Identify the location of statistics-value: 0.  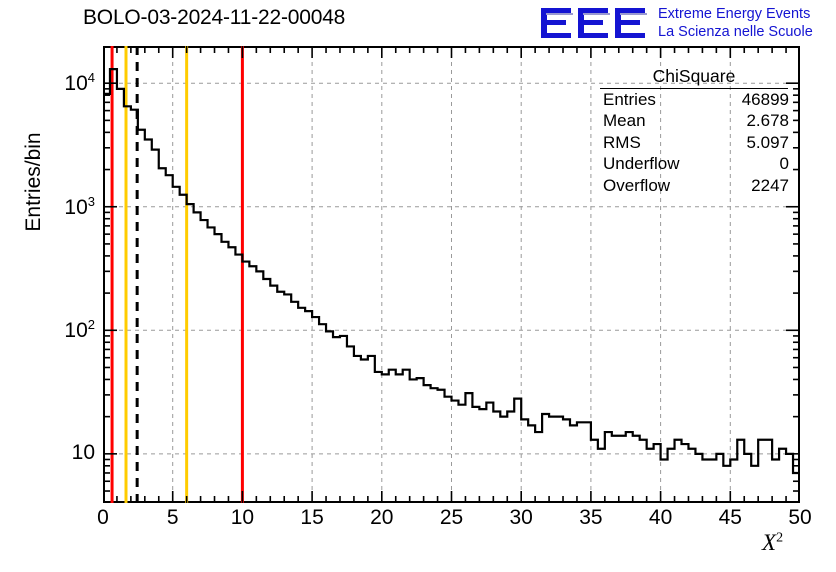
(784, 163).